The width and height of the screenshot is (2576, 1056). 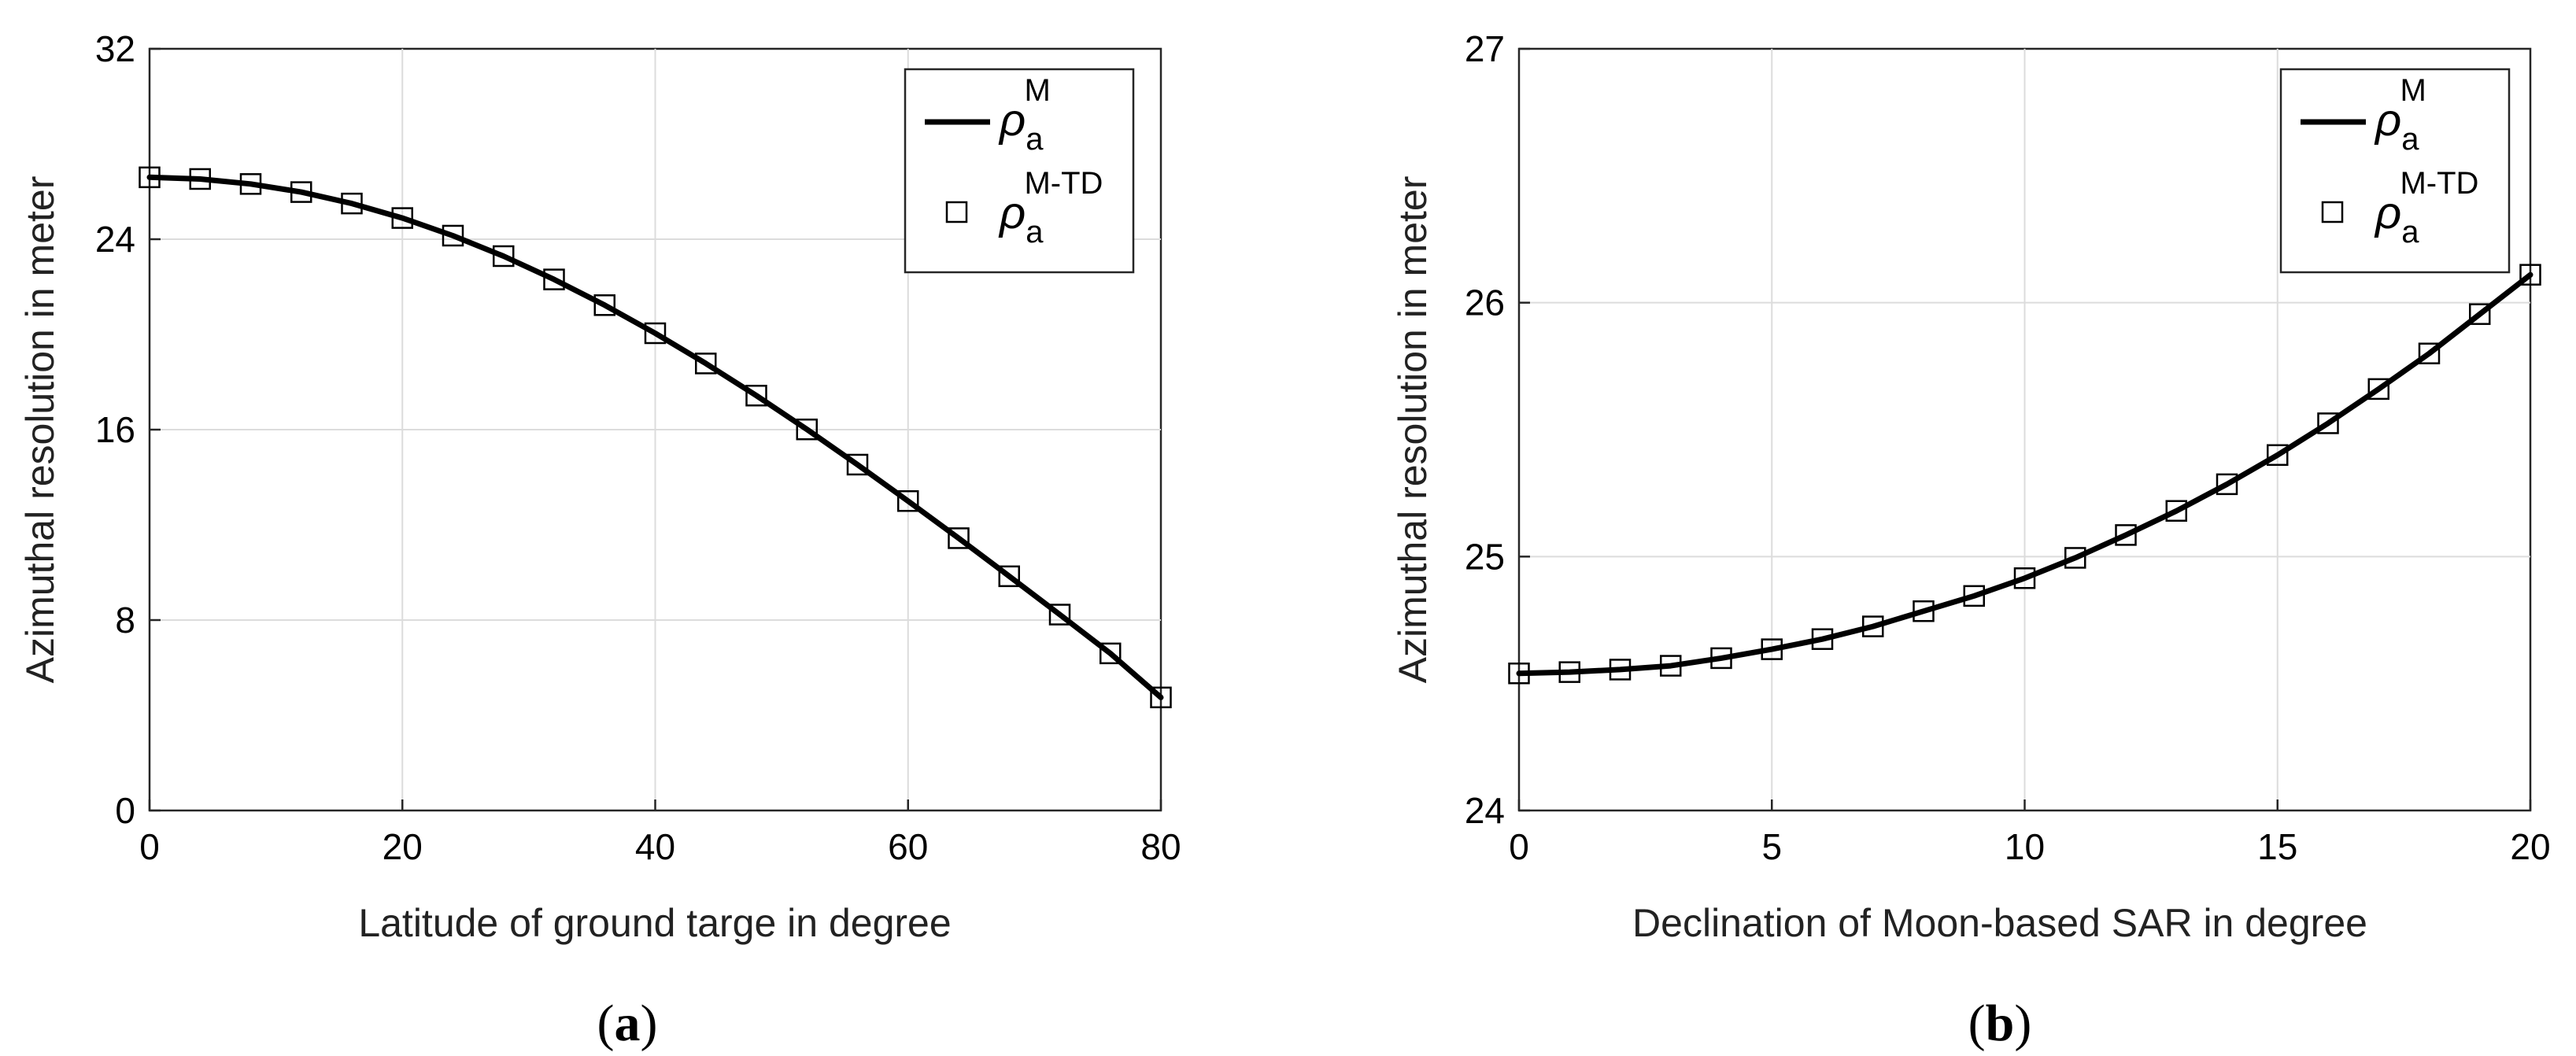 I want to click on legend-marker-swatch-a, so click(x=956, y=212).